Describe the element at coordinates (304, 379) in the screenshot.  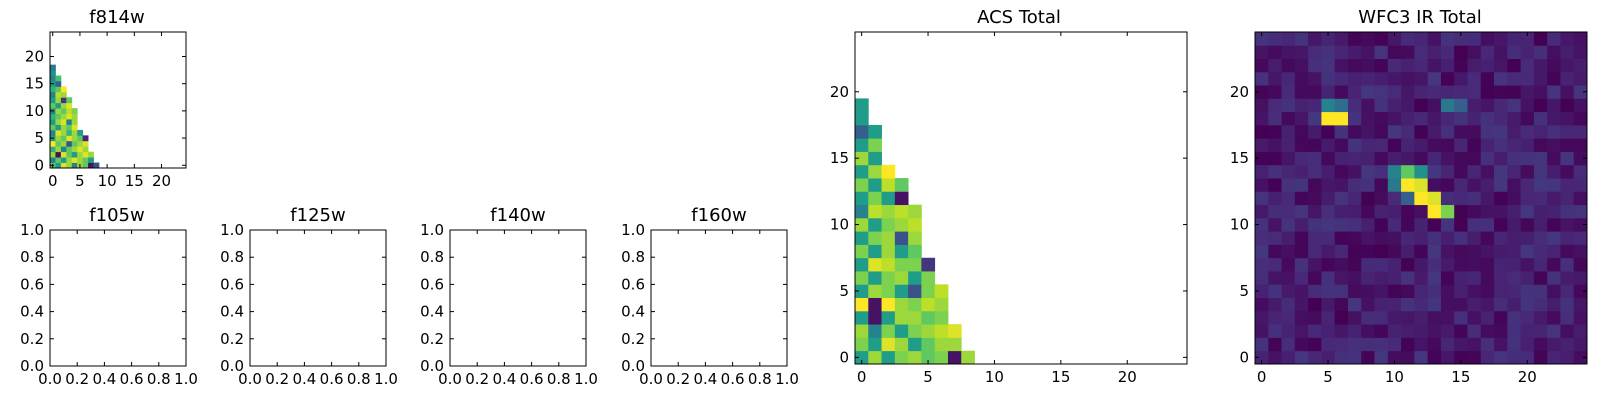
I see `x-tick-label: 0.4` at that location.